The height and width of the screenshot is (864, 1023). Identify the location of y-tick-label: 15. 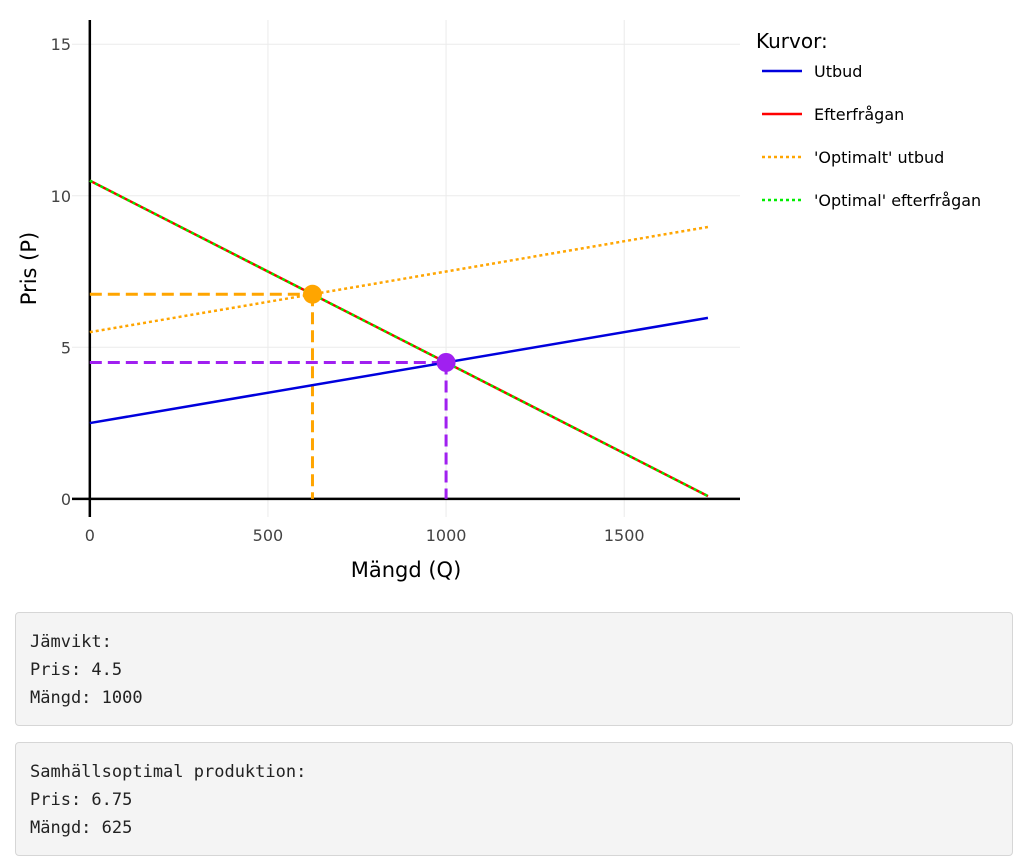
(61, 44).